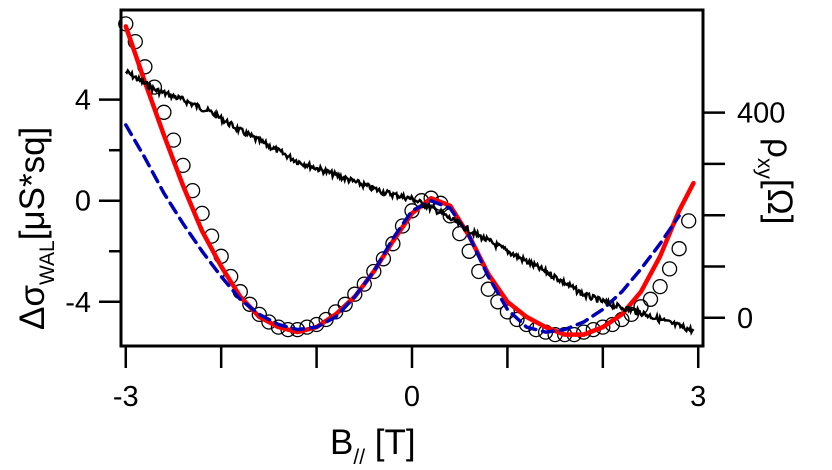  I want to click on x-axis-label: B// [T], so click(373, 446).